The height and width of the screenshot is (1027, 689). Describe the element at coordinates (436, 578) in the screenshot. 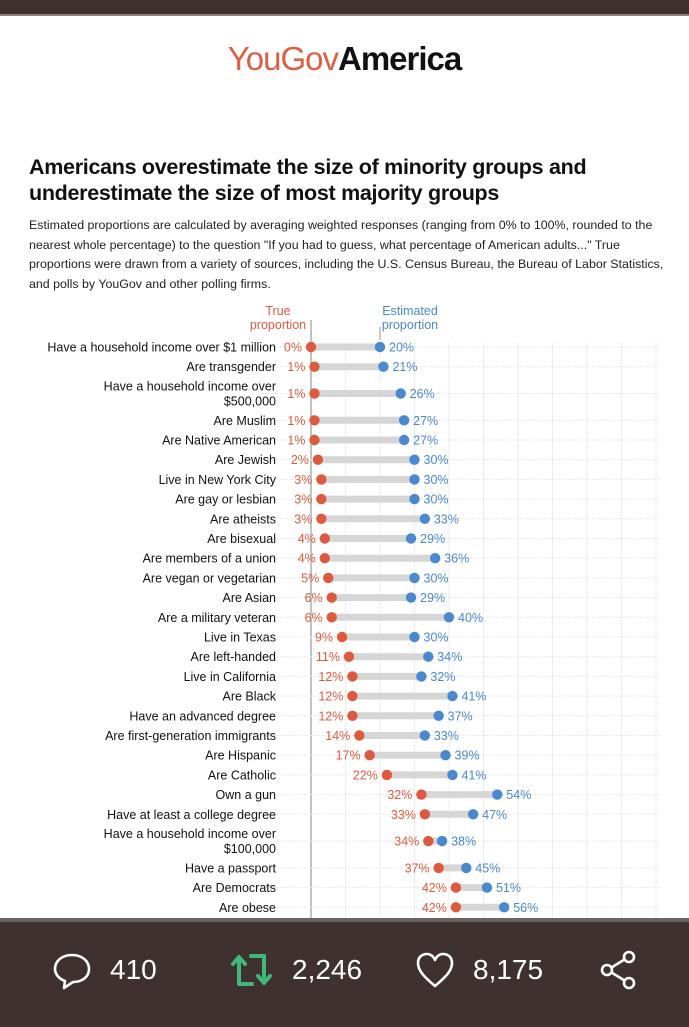

I see `estimated-value-label: 30%` at that location.